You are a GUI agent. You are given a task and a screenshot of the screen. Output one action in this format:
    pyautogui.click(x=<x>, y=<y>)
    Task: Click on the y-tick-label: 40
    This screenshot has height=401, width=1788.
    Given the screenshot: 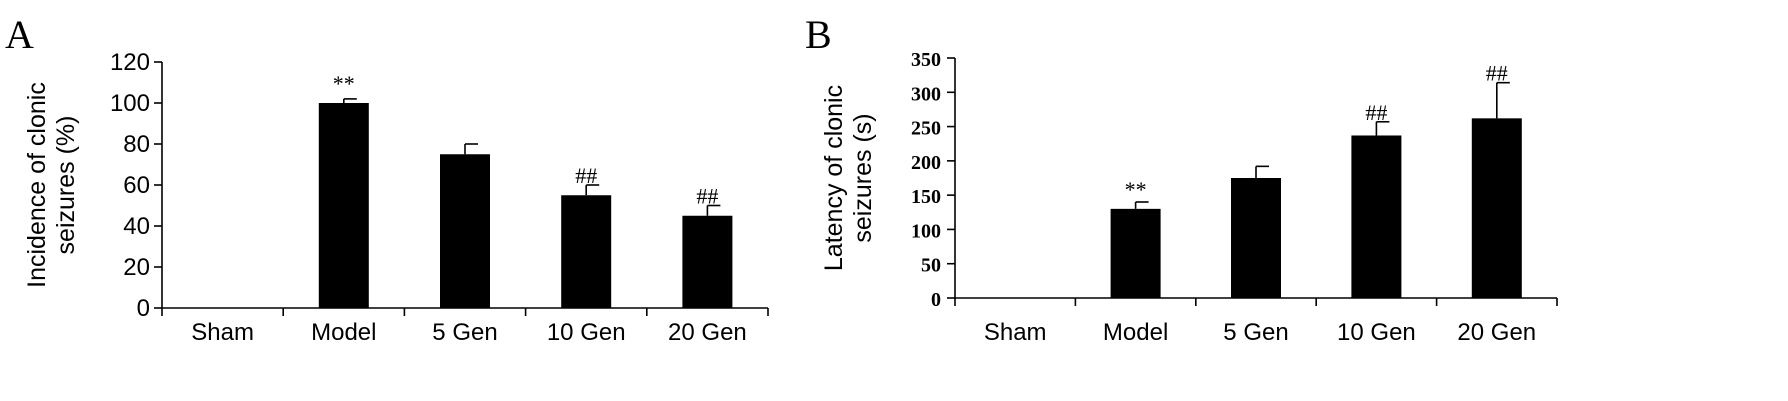 What is the action you would take?
    pyautogui.click(x=136, y=226)
    